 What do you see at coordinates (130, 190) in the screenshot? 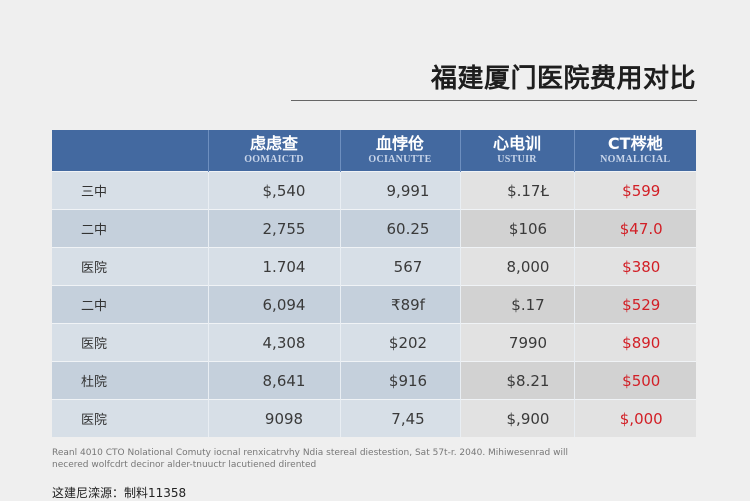
I see `row-label: 三中` at bounding box center [130, 190].